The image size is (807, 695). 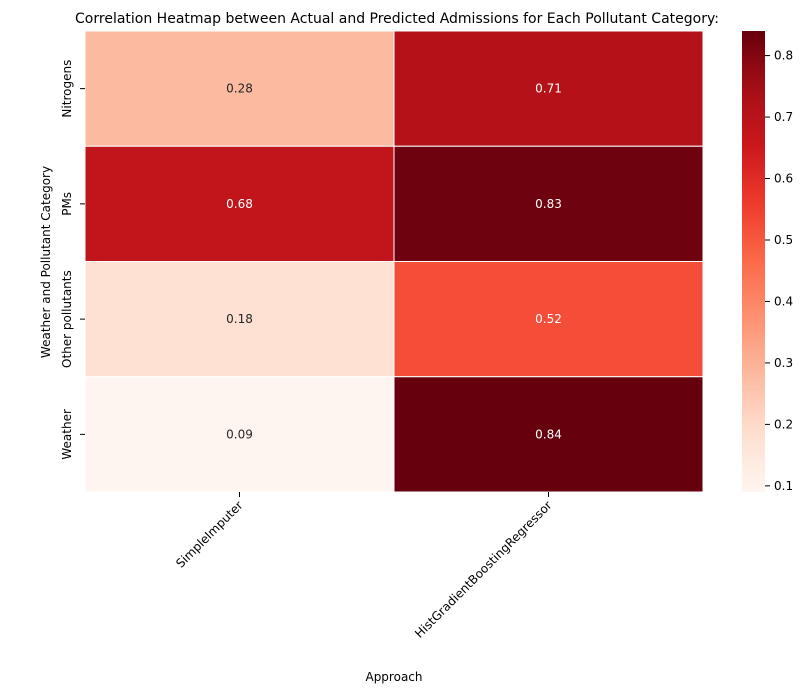 What do you see at coordinates (72, 260) in the screenshot?
I see `y-axis-ticks: Nitrogens PMs Other pollutants Weather` at bounding box center [72, 260].